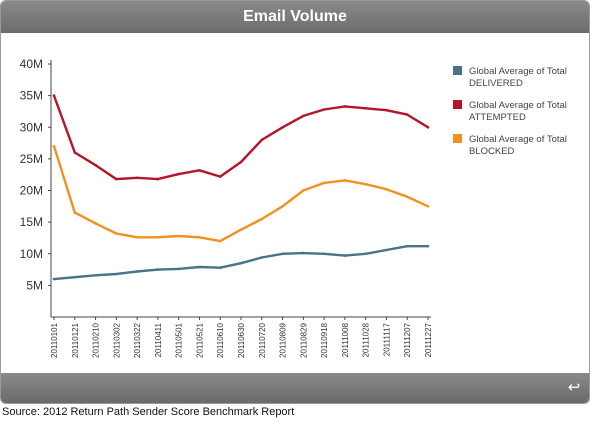  Describe the element at coordinates (407, 339) in the screenshot. I see `x-tick-label: 20111207` at that location.